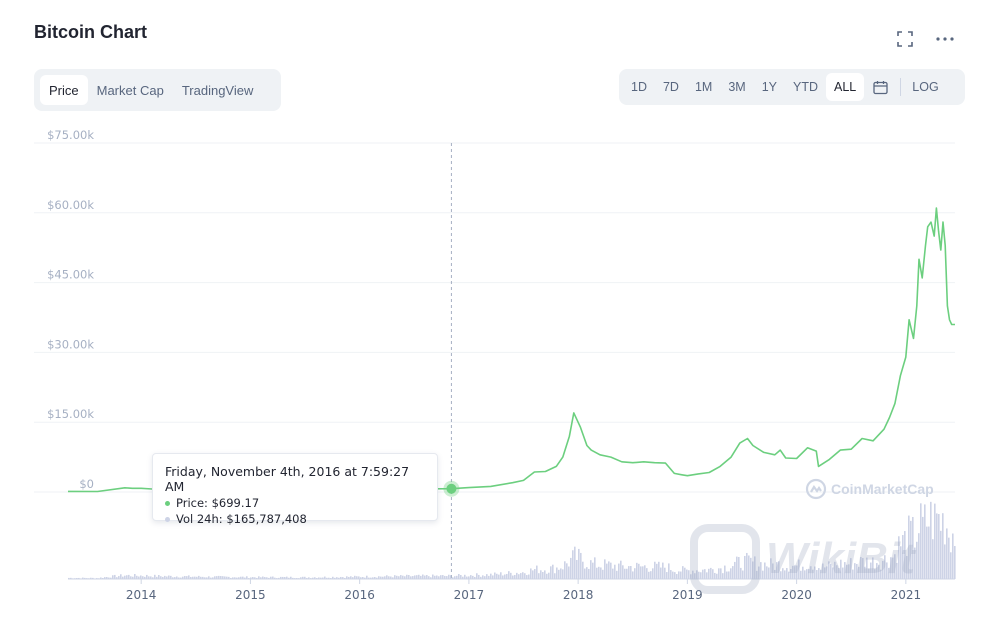 The image size is (992, 620). What do you see at coordinates (578, 595) in the screenshot?
I see `x-tick-label: 2018` at bounding box center [578, 595].